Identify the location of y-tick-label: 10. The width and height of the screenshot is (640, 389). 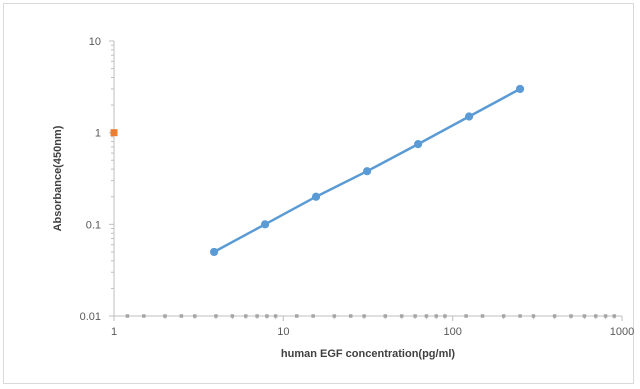
(95, 42).